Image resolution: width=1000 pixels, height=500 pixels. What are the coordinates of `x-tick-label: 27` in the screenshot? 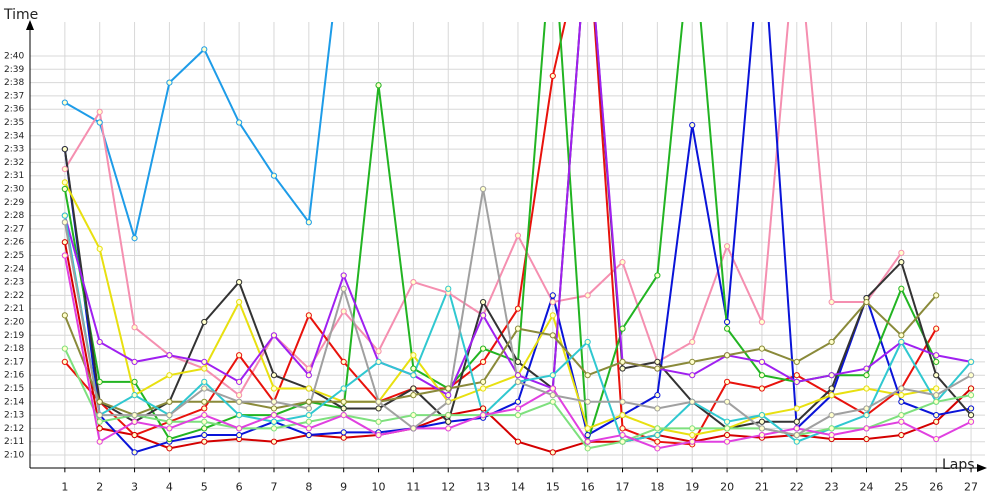 It's located at (971, 486).